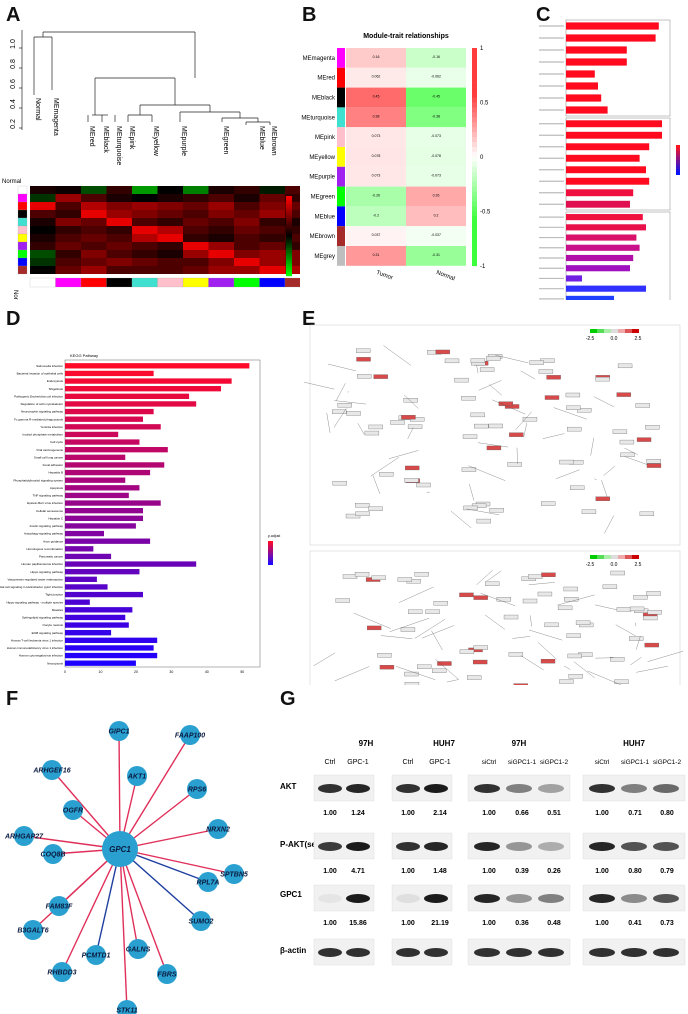 The width and height of the screenshot is (688, 1014). What do you see at coordinates (261, 138) in the screenshot?
I see `dendro-leaf-label: MEblue` at bounding box center [261, 138].